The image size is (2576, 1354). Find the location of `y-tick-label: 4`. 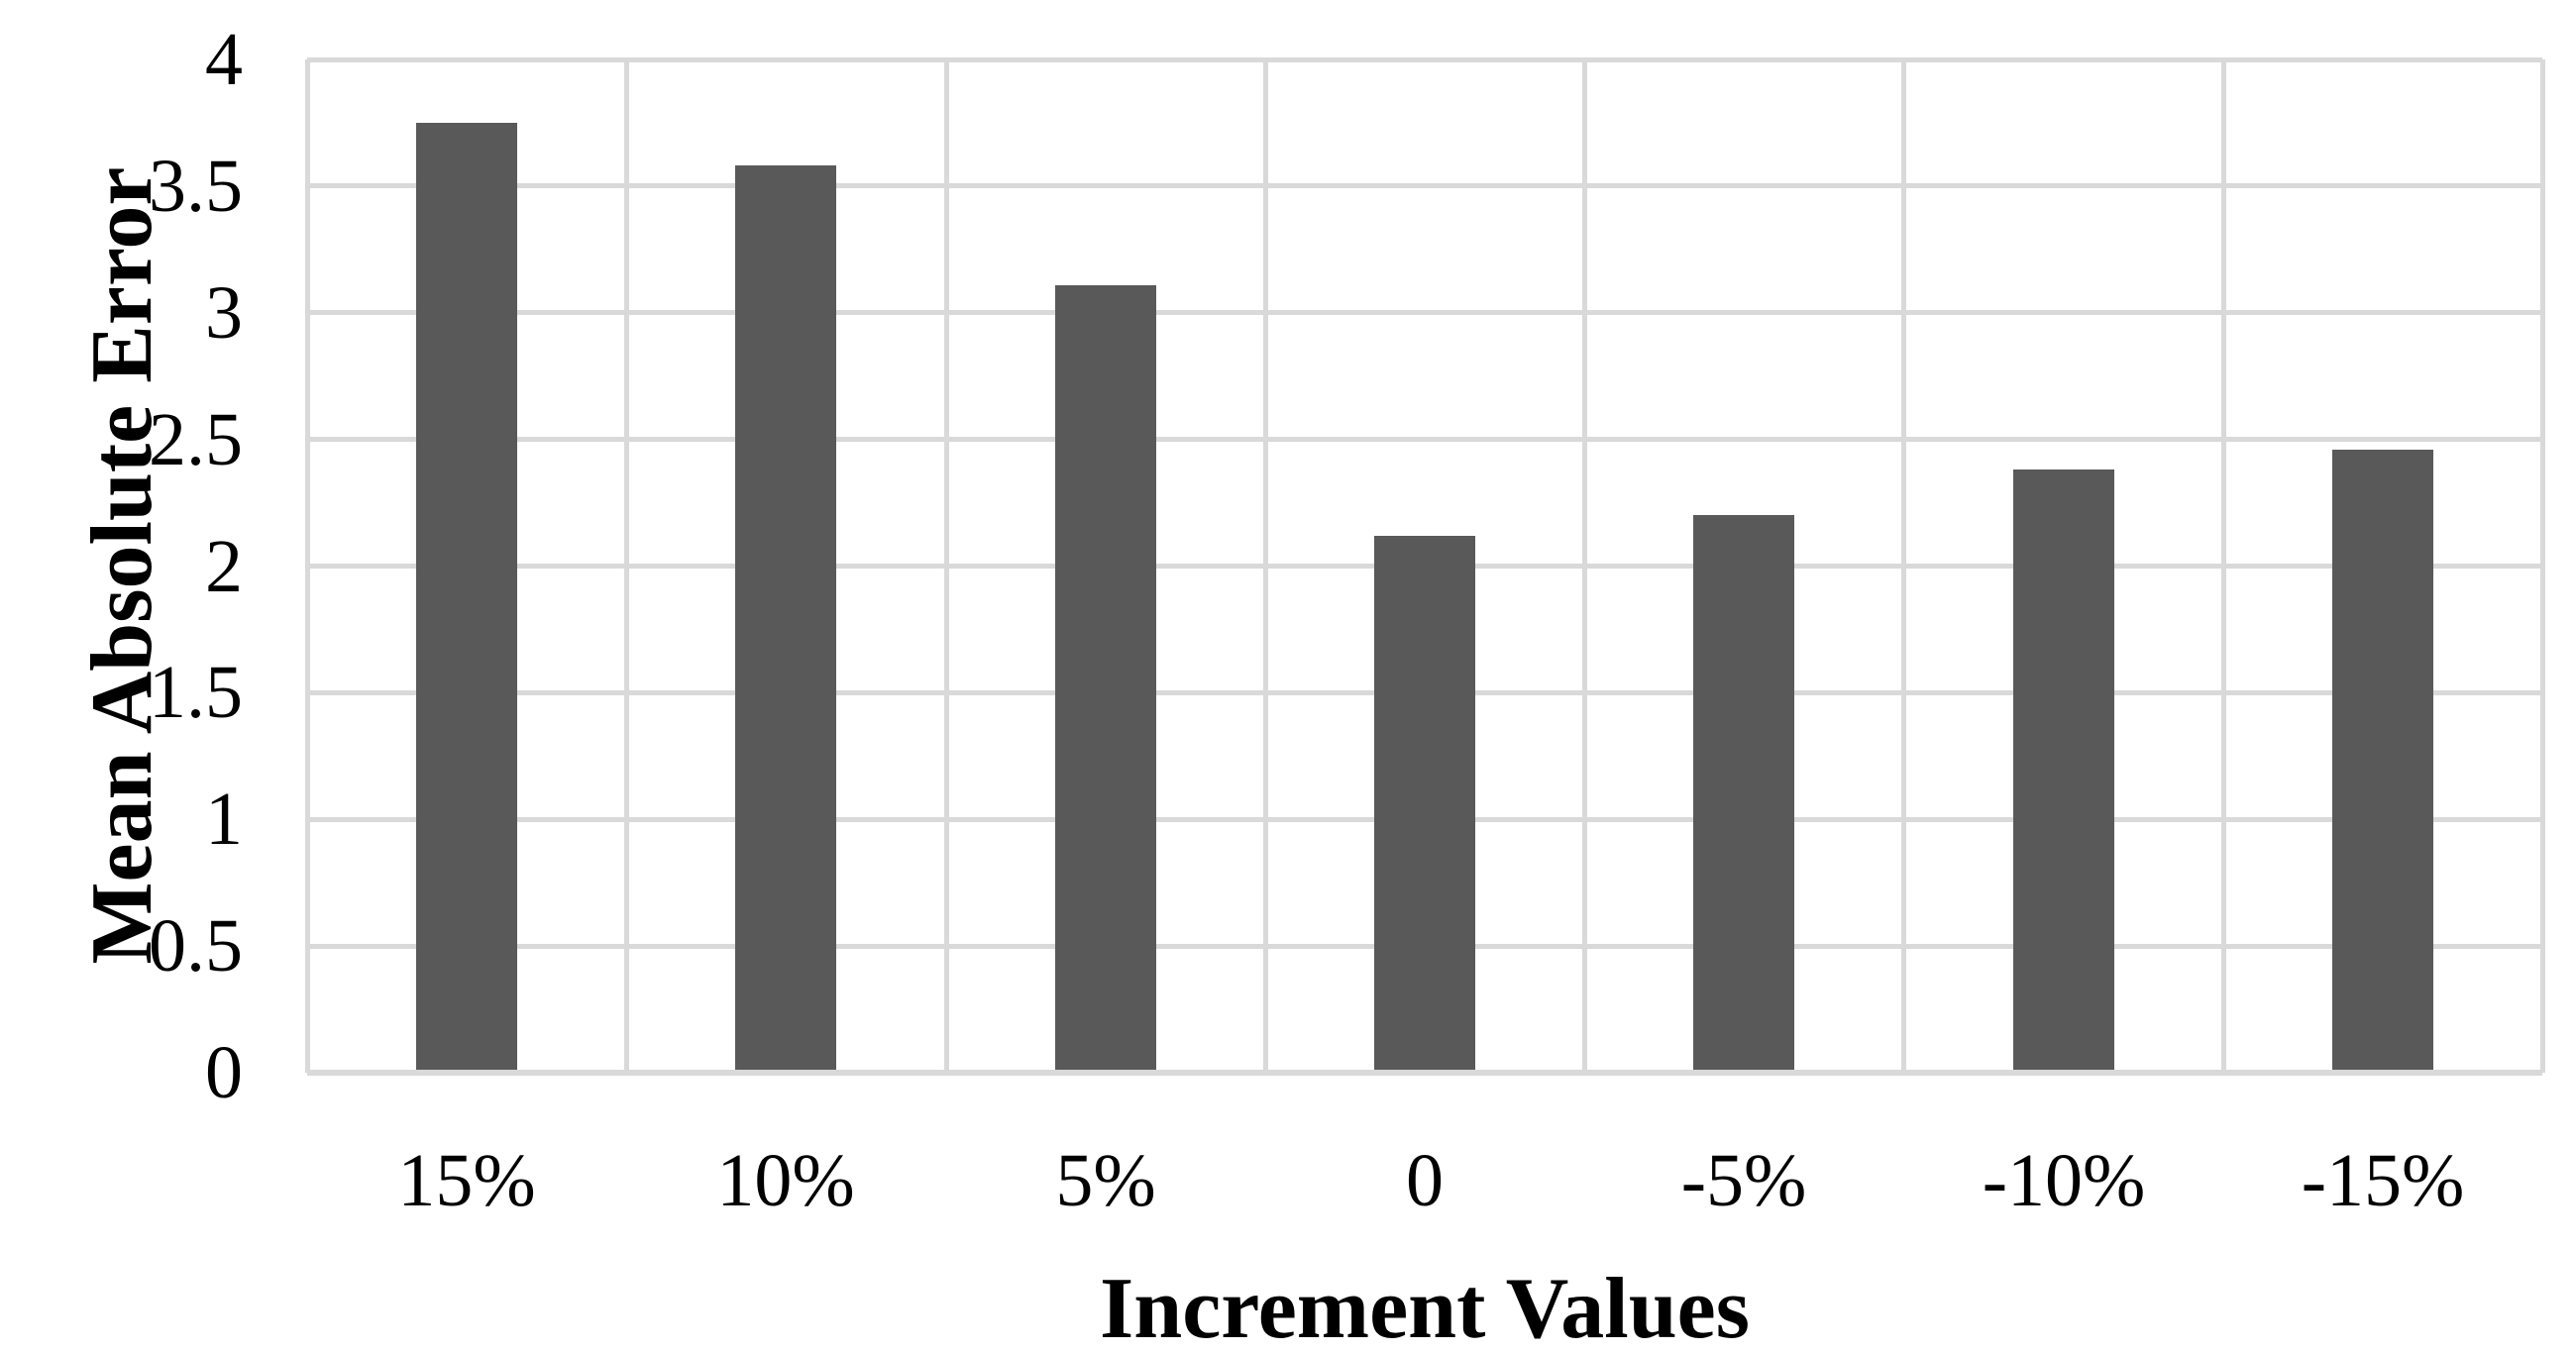

y-tick-label: 4 is located at coordinates (224, 59).